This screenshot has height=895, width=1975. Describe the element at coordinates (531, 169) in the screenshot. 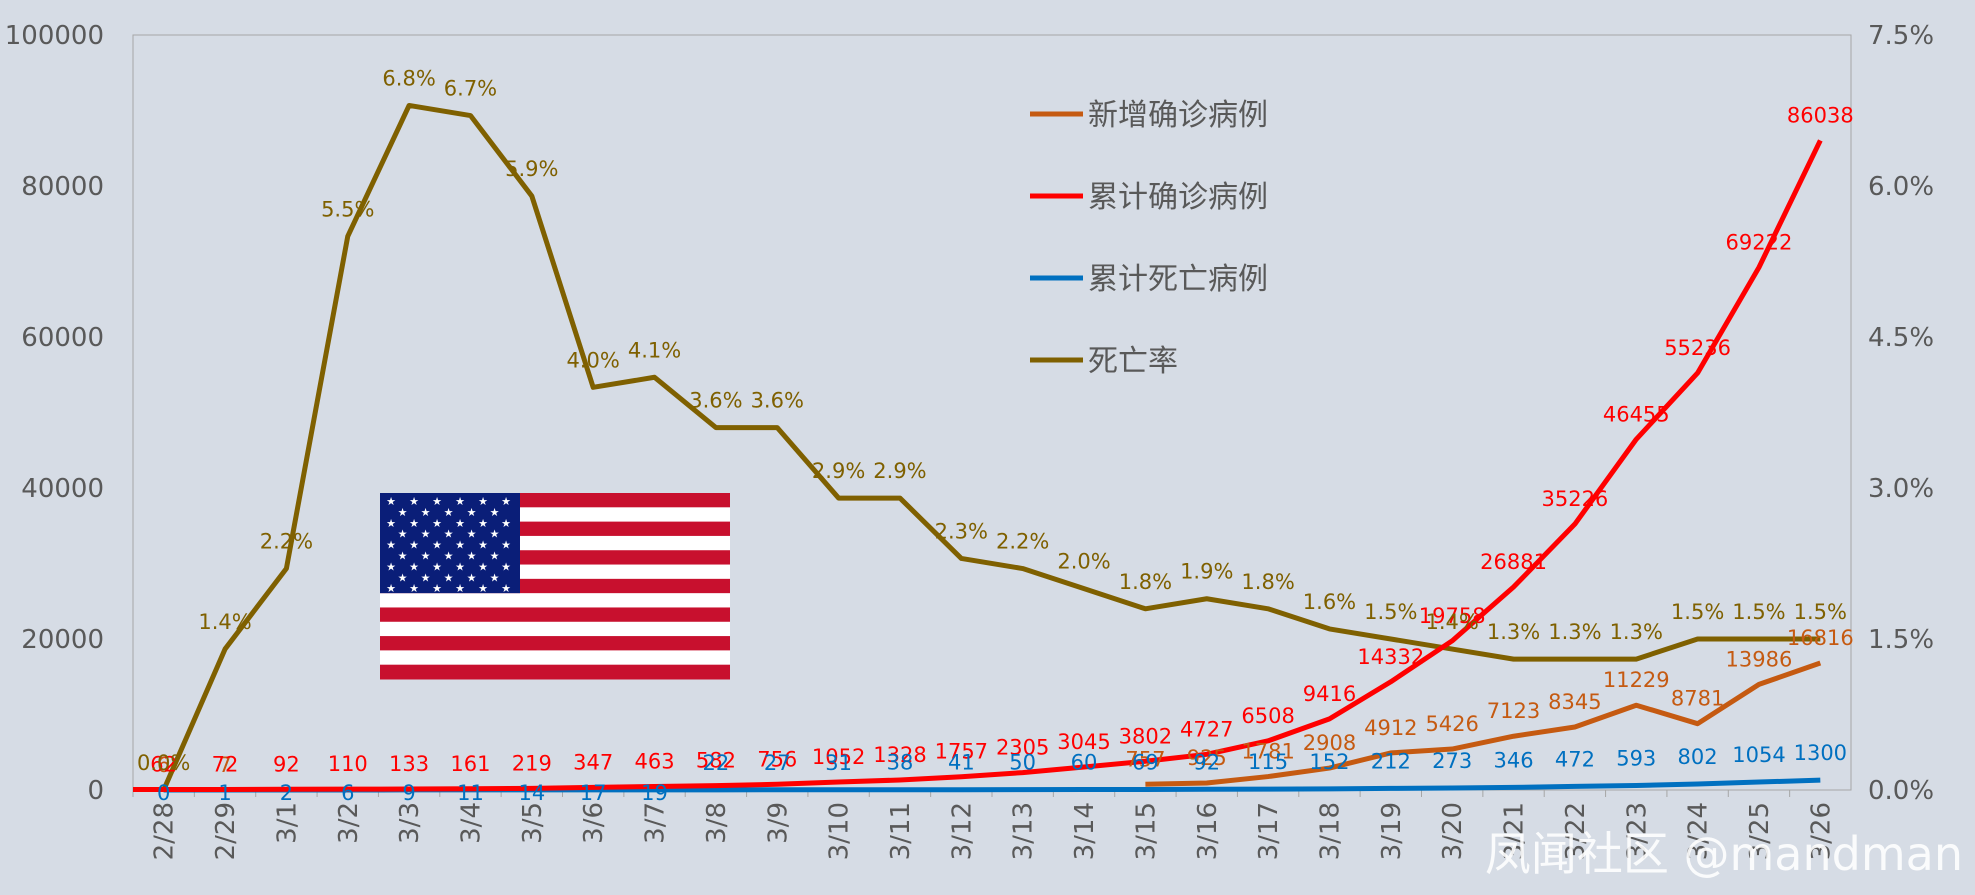

I see `data-label: 5.9%` at that location.